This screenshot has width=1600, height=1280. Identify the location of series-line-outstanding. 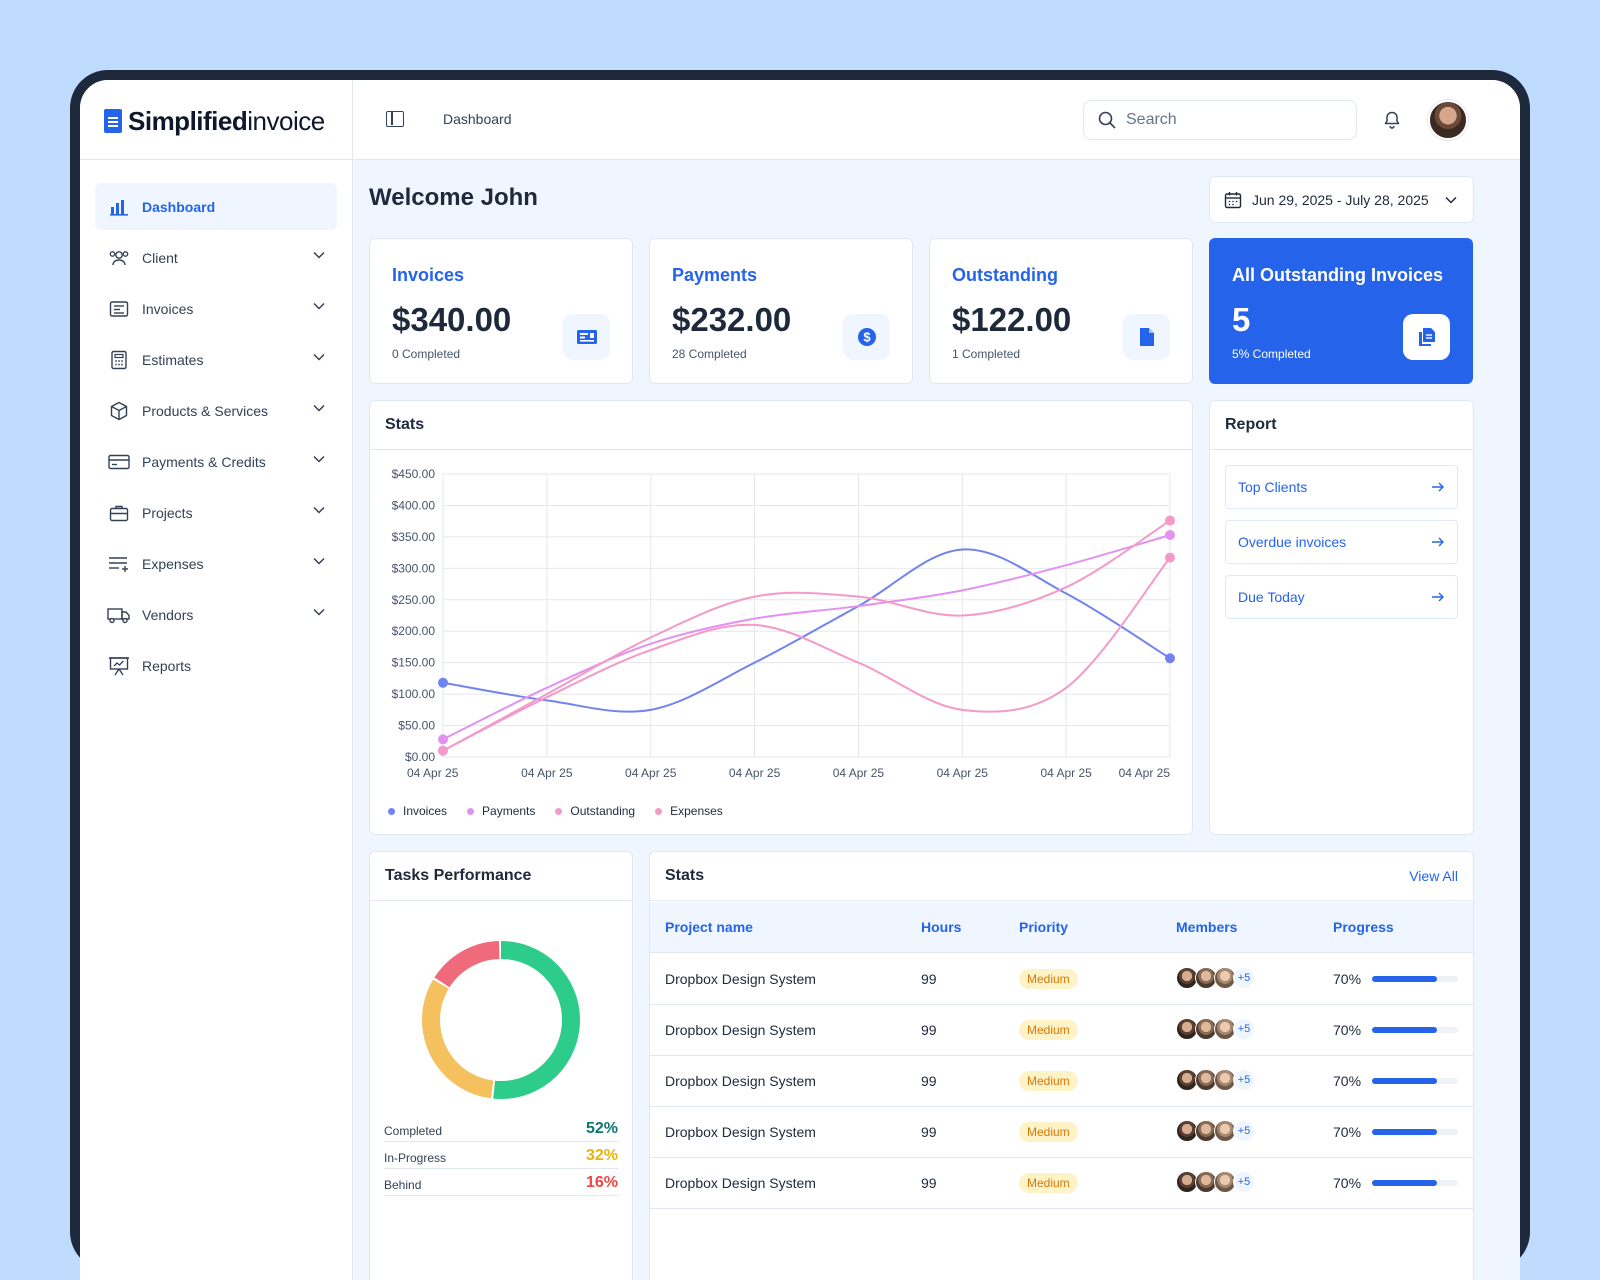
(806, 635).